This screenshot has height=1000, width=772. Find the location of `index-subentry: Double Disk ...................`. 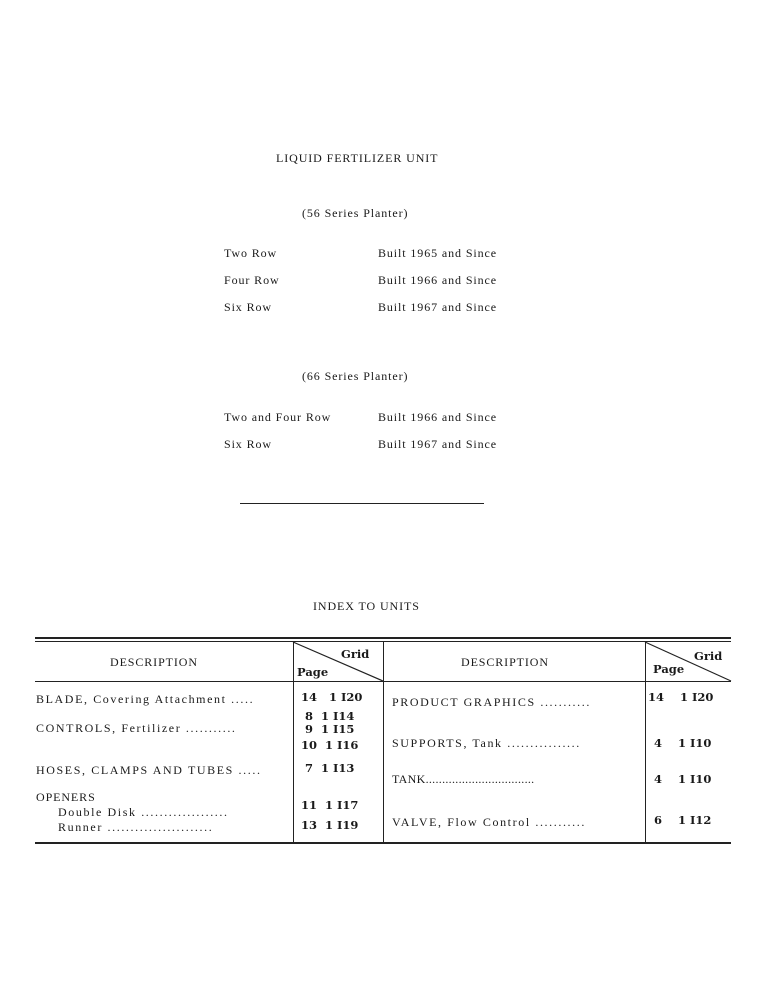

index-subentry: Double Disk ................... is located at coordinates (143, 812).